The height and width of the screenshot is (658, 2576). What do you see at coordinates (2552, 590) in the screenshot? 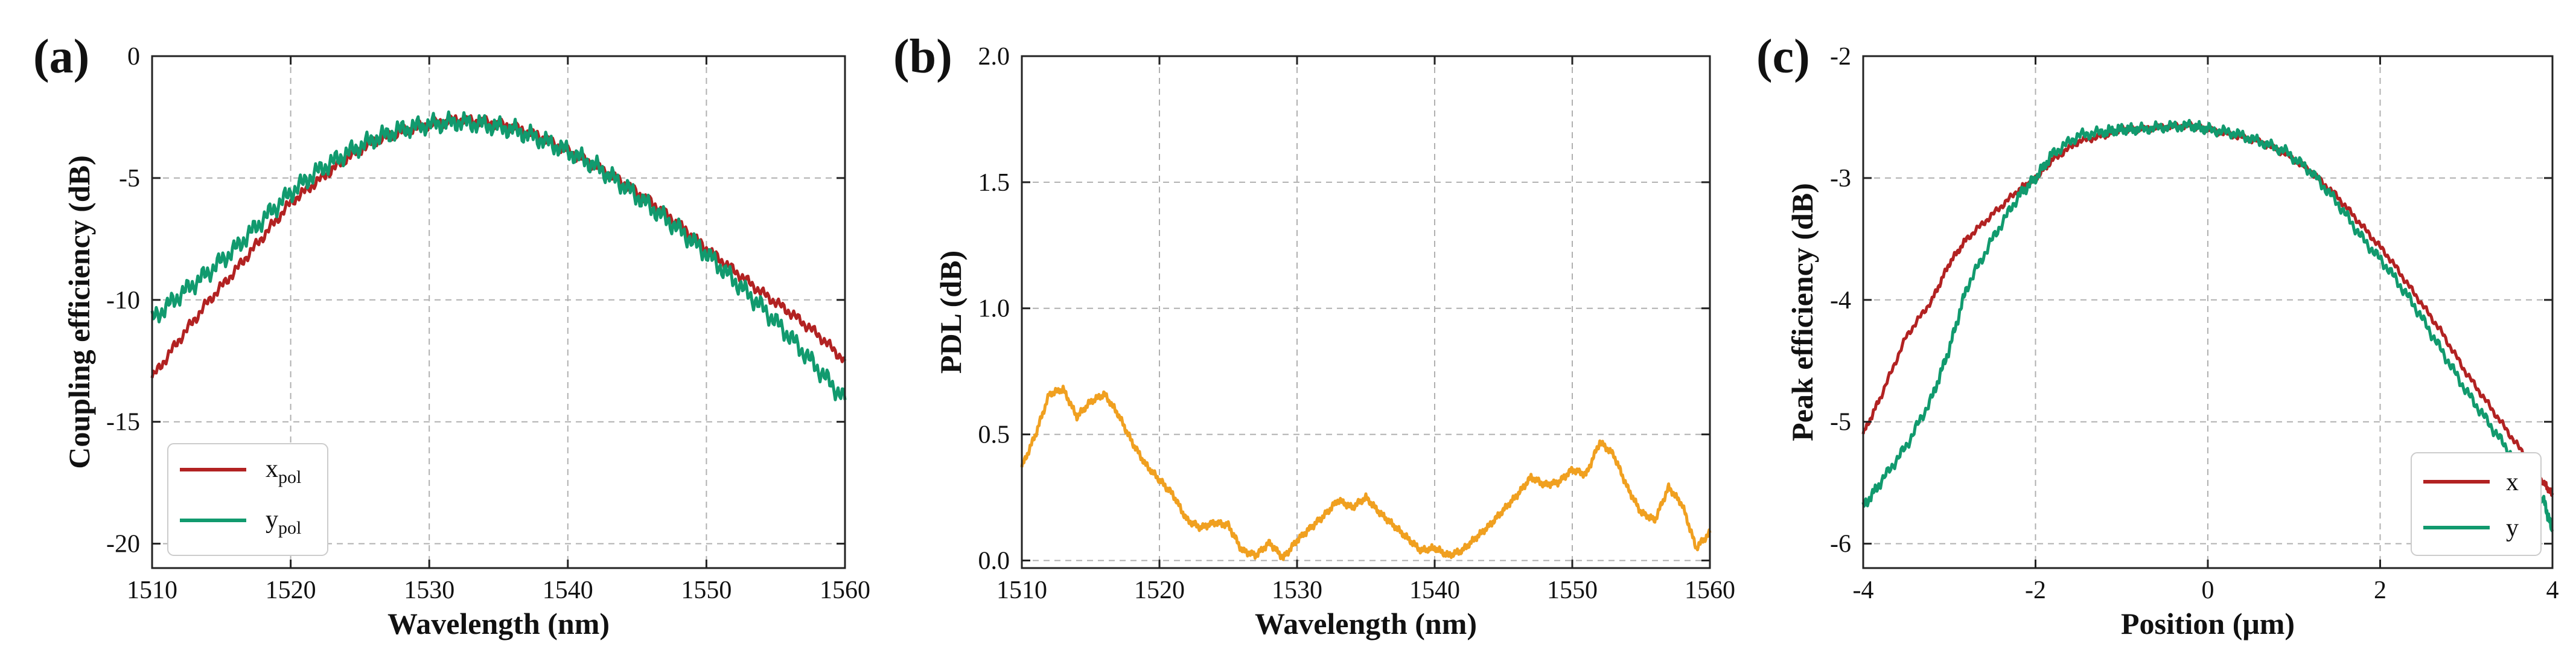
I see `x-tick-label: 4` at bounding box center [2552, 590].